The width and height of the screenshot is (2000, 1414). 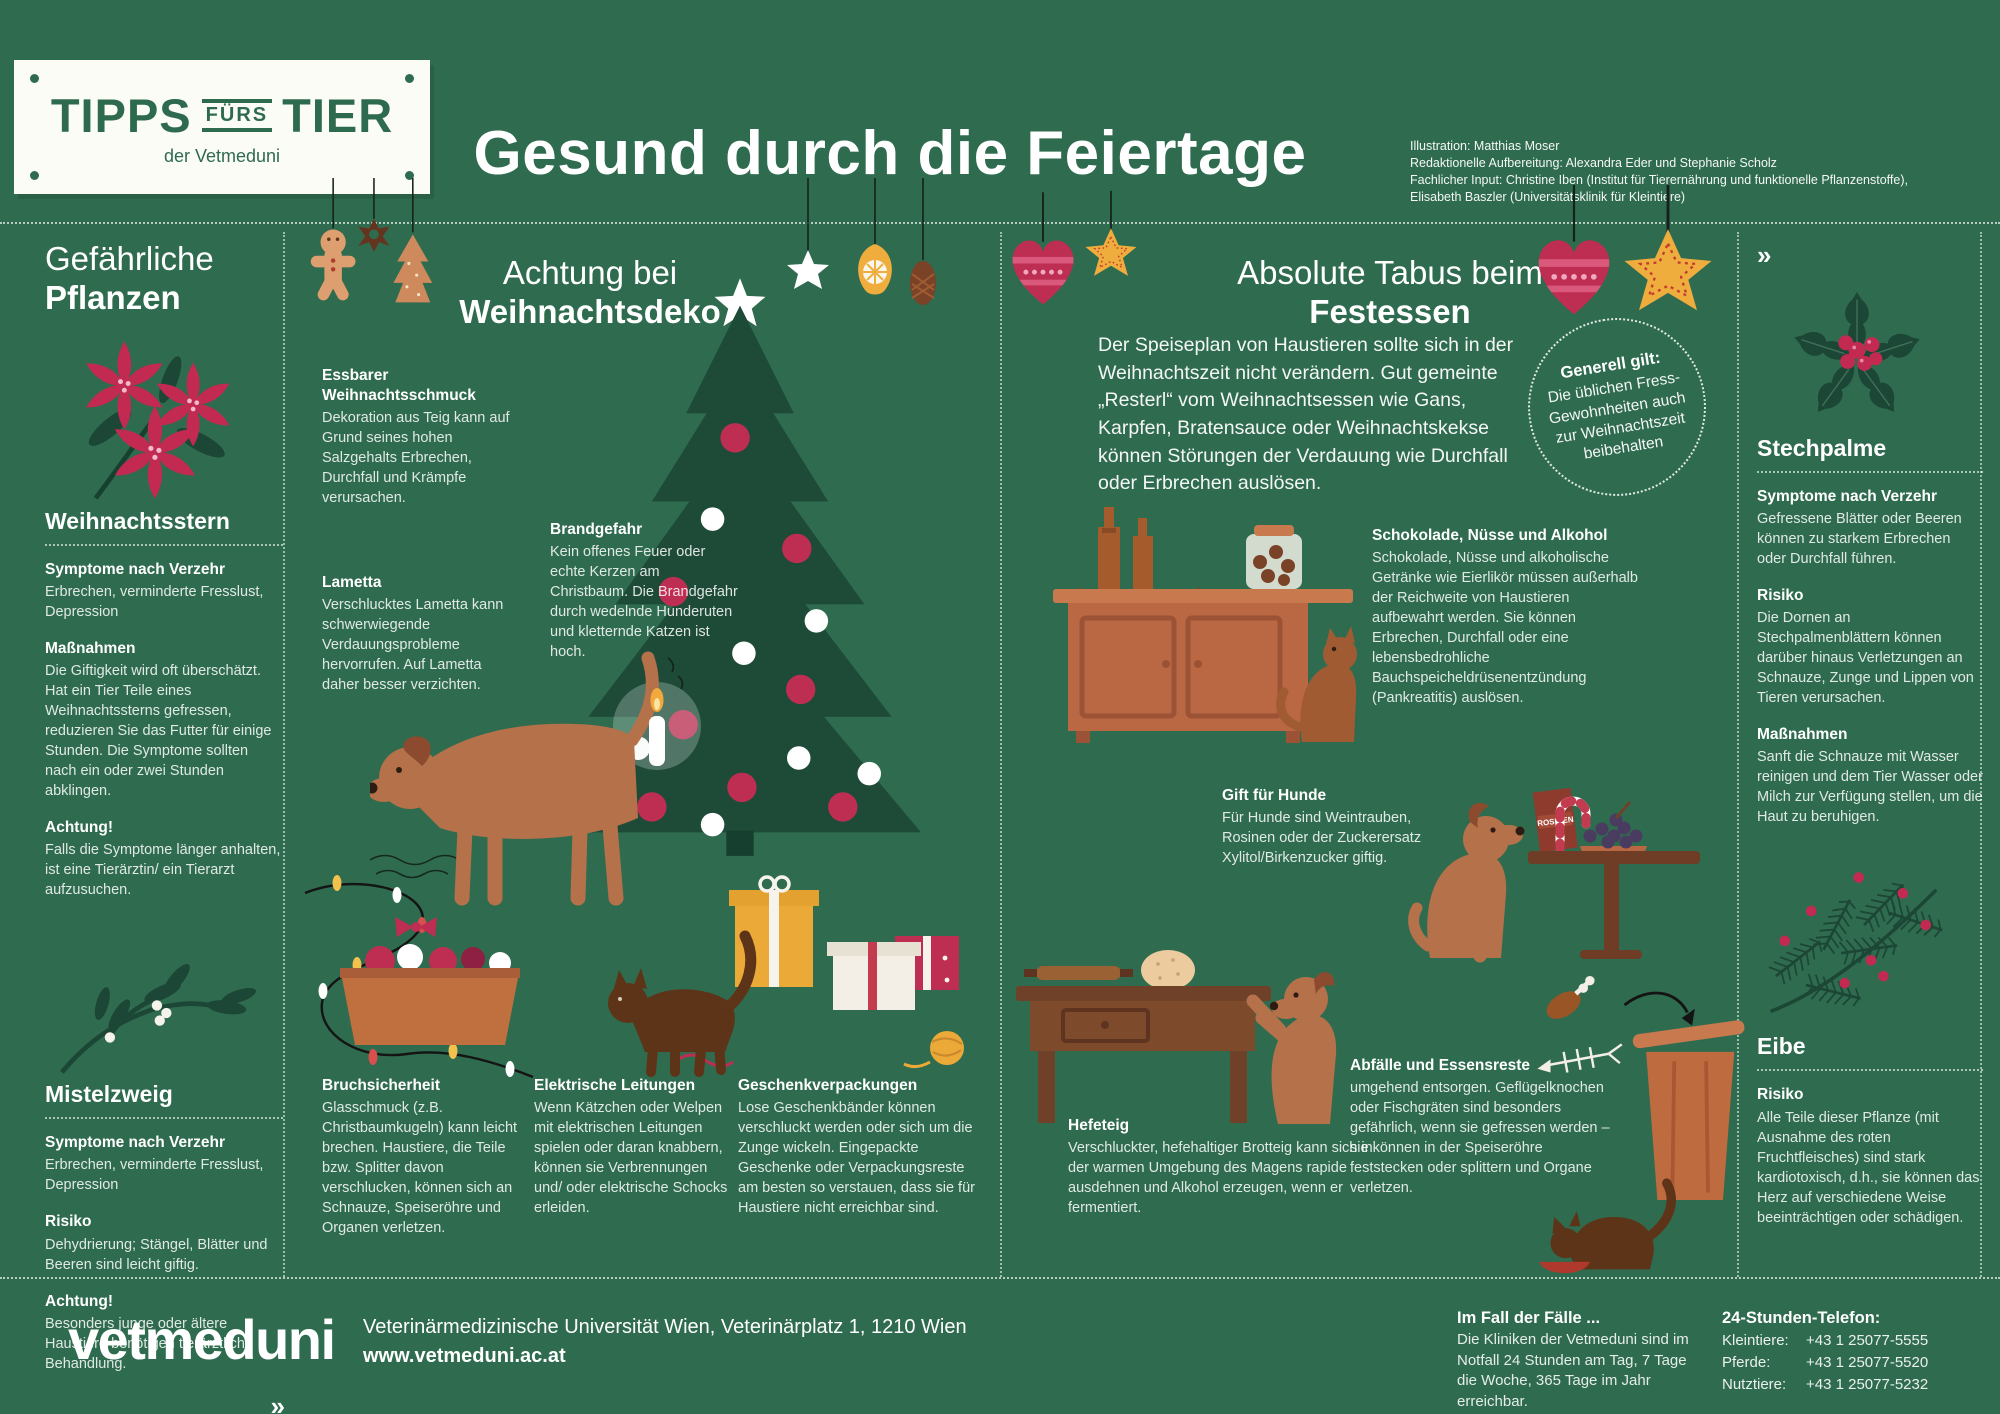 What do you see at coordinates (740, 567) in the screenshot?
I see `christmas-tree-illustration` at bounding box center [740, 567].